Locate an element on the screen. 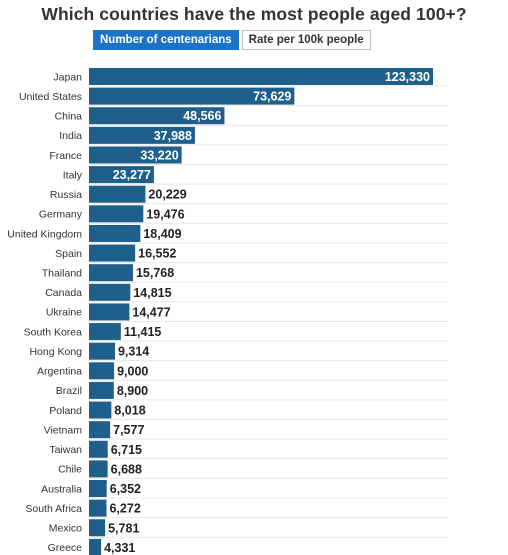 Image resolution: width=508 pixels, height=555 pixels. bar-russia is located at coordinates (117, 194).